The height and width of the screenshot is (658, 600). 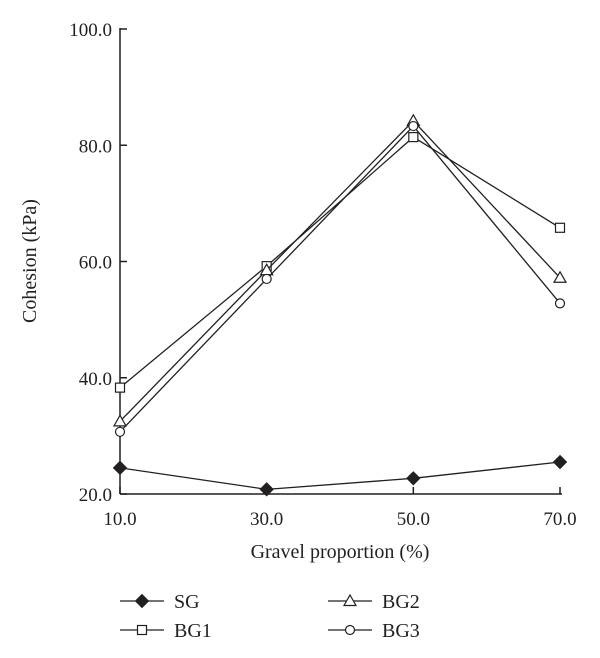 What do you see at coordinates (142, 601) in the screenshot?
I see `legend-marker-sg` at bounding box center [142, 601].